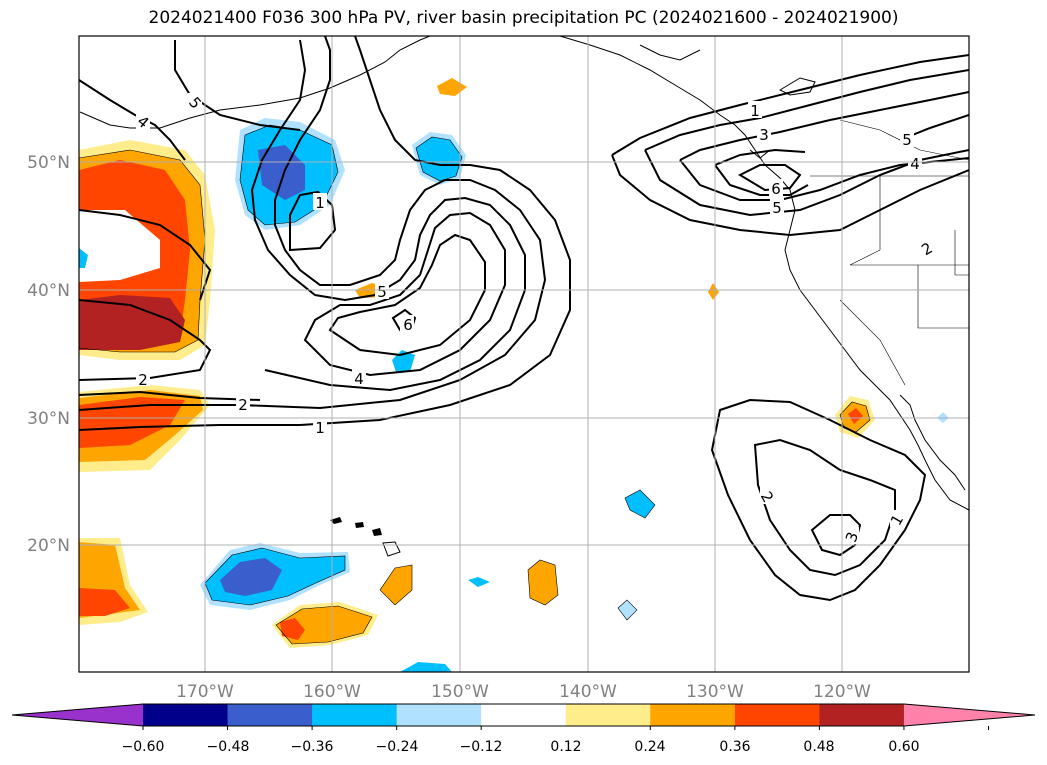 The width and height of the screenshot is (1047, 765). What do you see at coordinates (769, 178) in the screenshot?
I see `pv-contour-6-east` at bounding box center [769, 178].